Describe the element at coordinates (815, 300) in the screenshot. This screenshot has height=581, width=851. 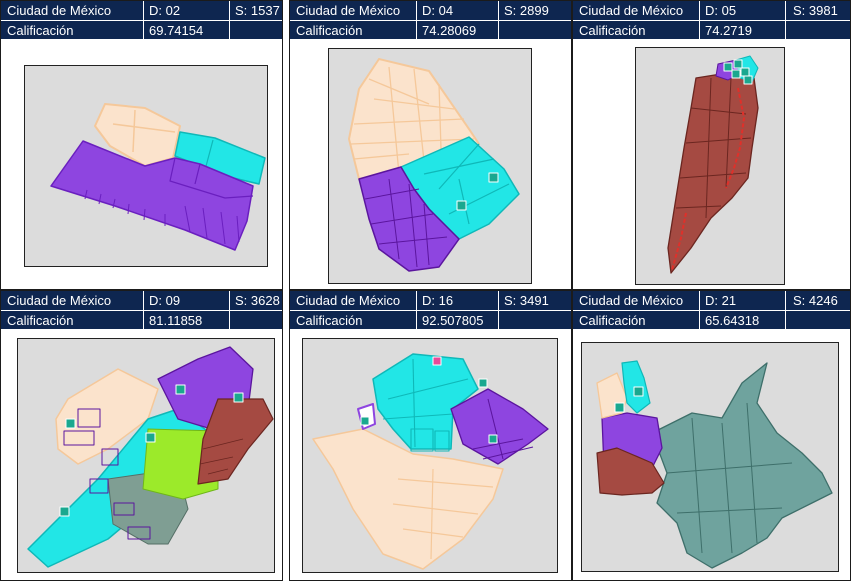
I see `s-label: S: 4246` at that location.